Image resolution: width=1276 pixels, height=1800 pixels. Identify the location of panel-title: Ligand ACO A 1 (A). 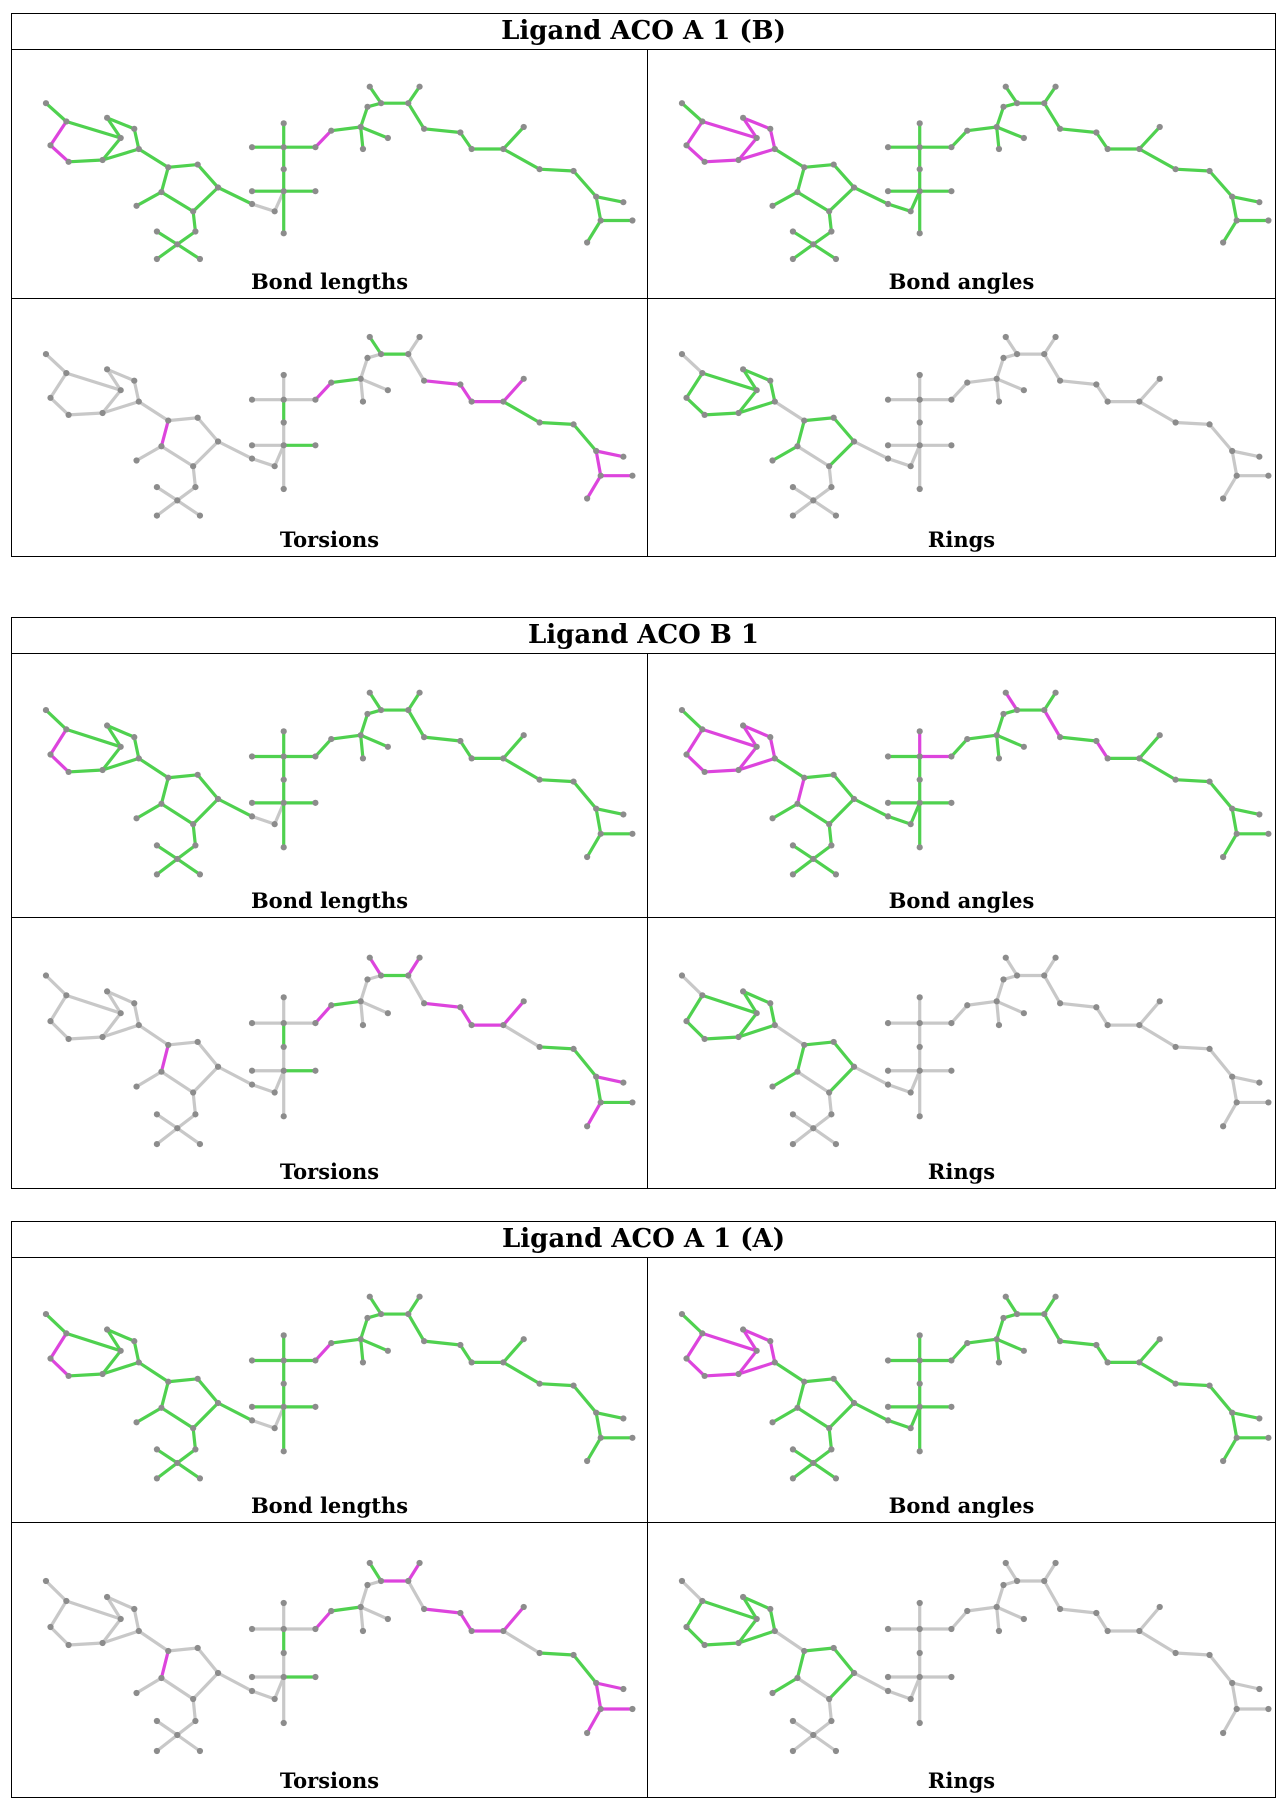
(643, 1240).